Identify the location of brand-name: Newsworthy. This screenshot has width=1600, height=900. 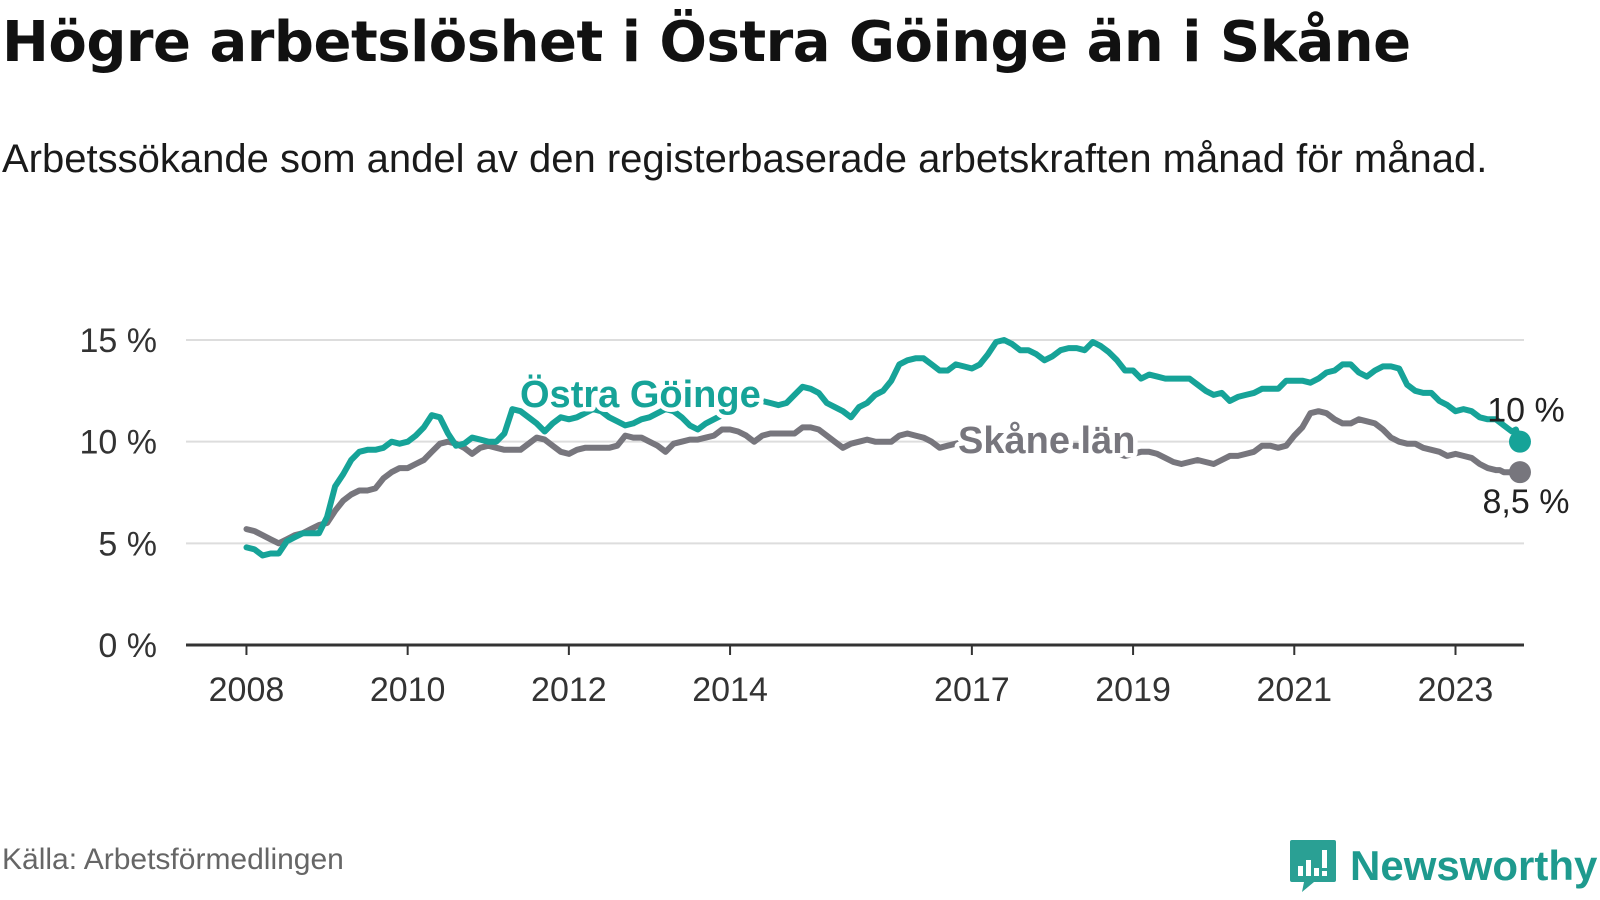
(1474, 865).